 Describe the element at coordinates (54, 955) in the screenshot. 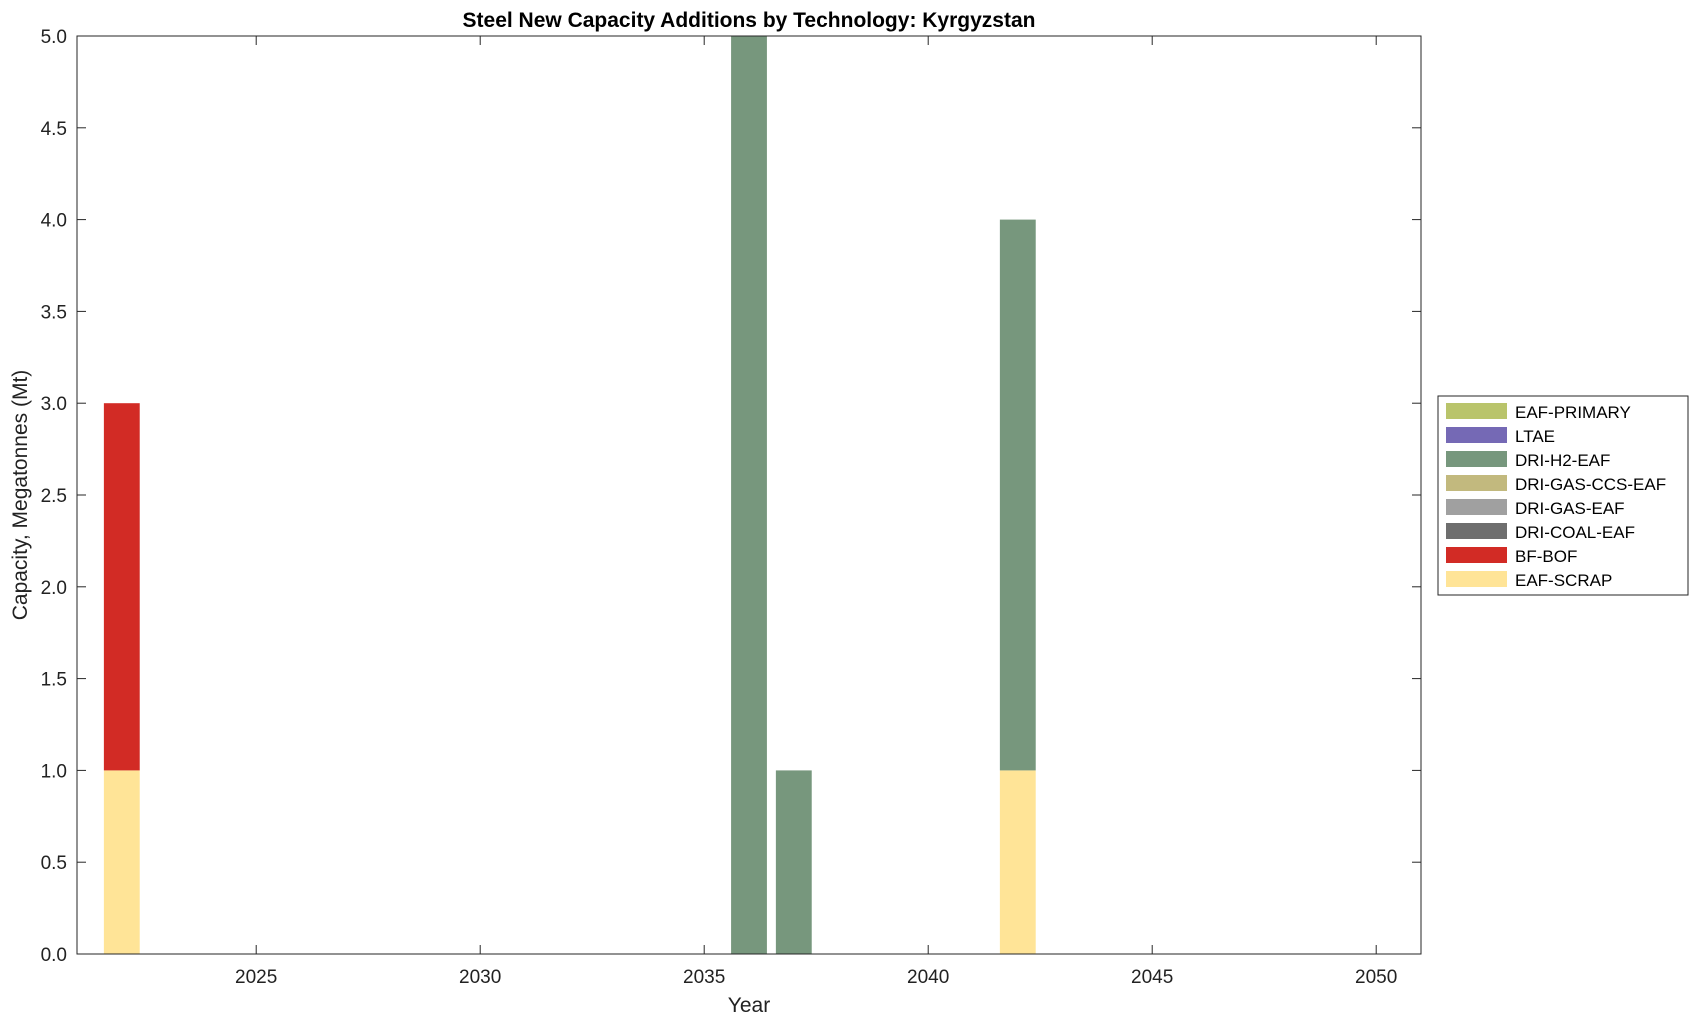

I see `y-tick-label: 0.0` at that location.